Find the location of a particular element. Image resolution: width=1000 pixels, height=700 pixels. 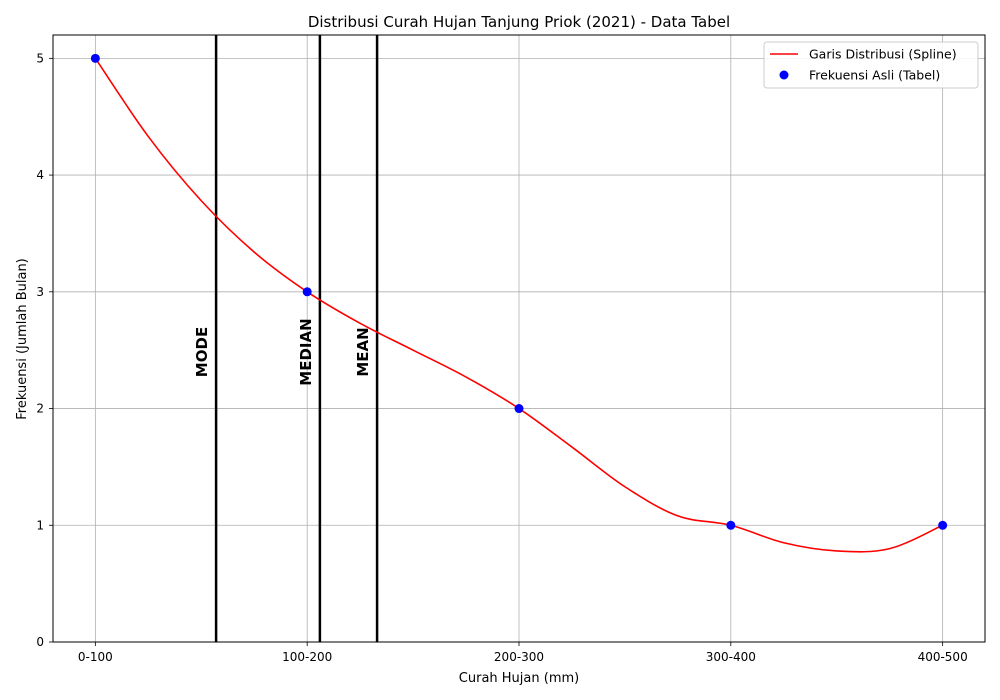

legend-label: Frekuensi Asli (Tabel) is located at coordinates (874, 75).